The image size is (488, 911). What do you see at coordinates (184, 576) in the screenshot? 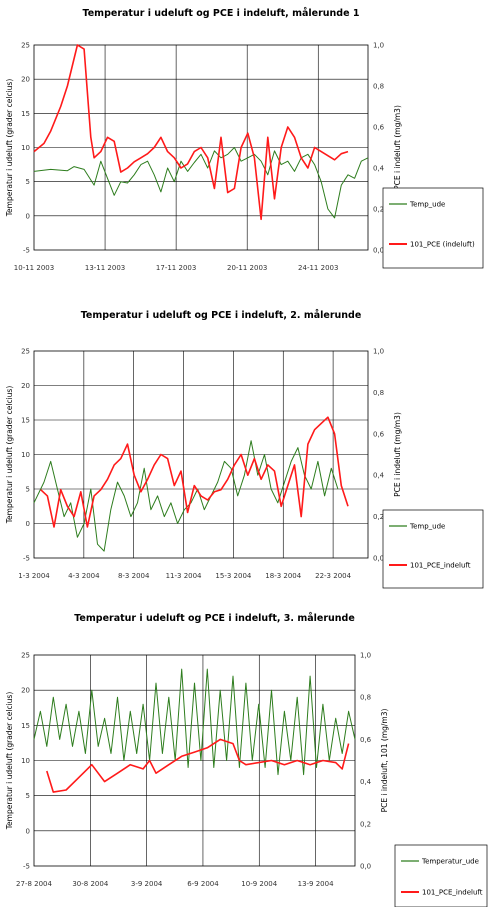
I see `x-tick-label: 11-3 2004` at bounding box center [184, 576].